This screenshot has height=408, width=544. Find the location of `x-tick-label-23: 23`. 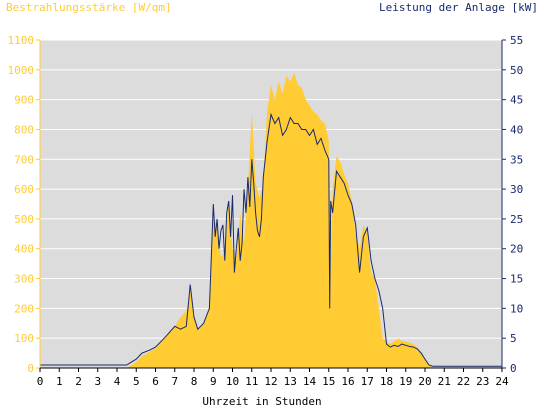

x-tick-label-23: 23 is located at coordinates (482, 381).